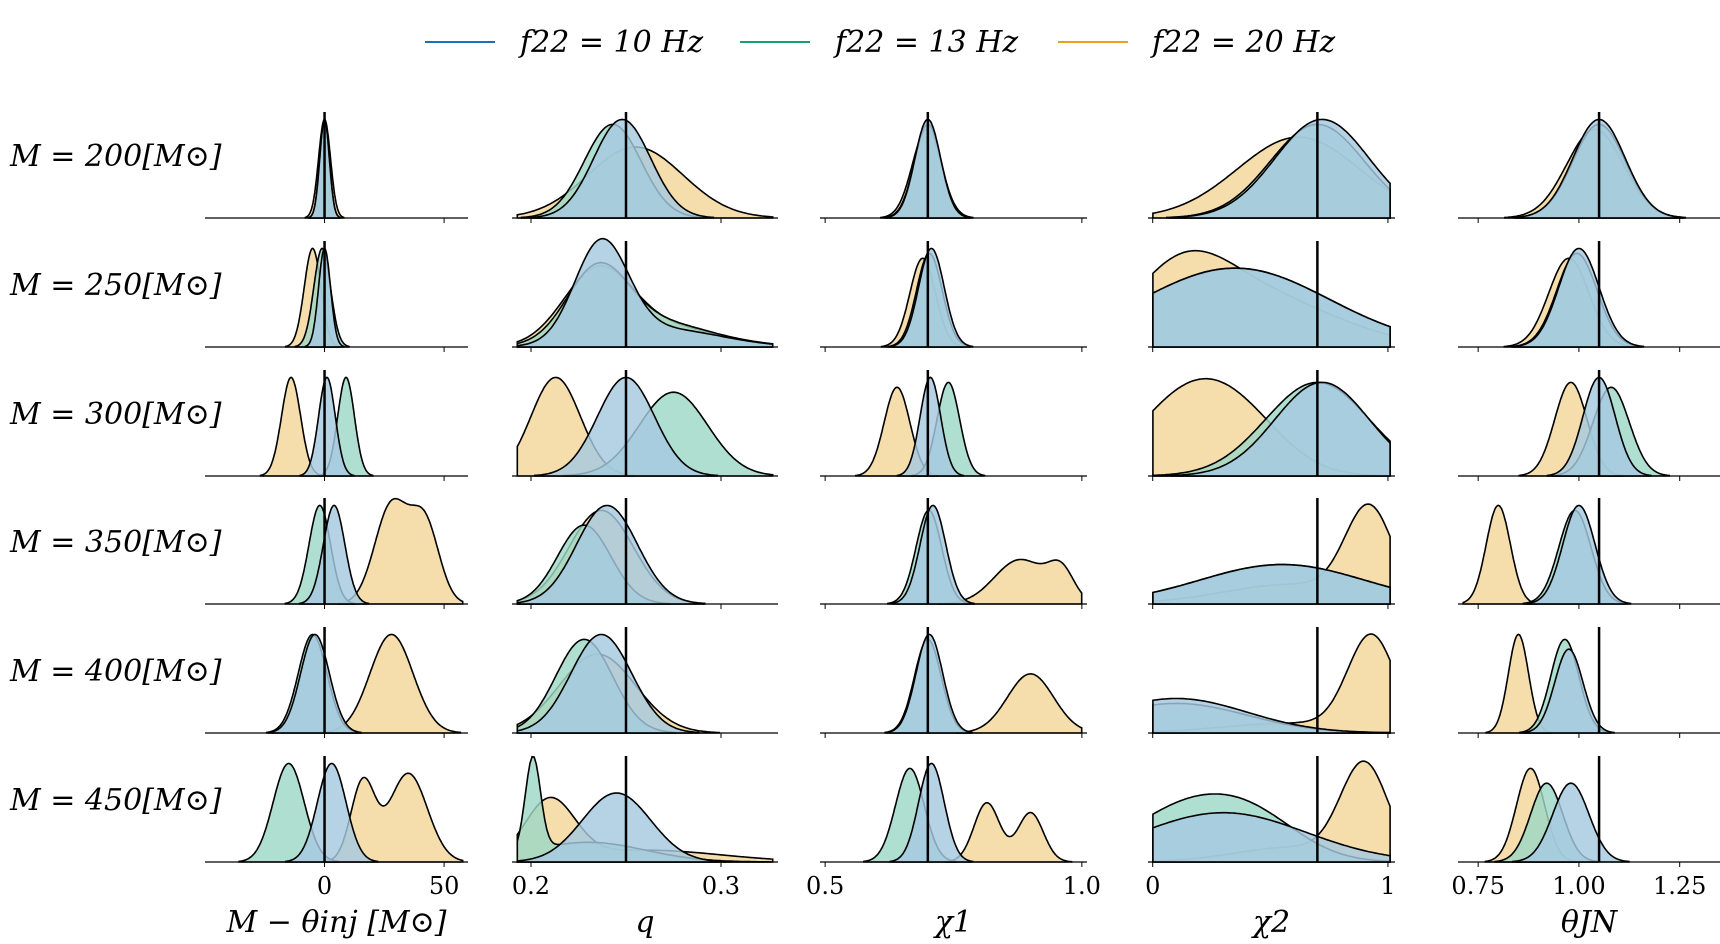 Image resolution: width=1720 pixels, height=944 pixels. What do you see at coordinates (1477, 886) in the screenshot?
I see `tick-label: 0.75` at bounding box center [1477, 886].